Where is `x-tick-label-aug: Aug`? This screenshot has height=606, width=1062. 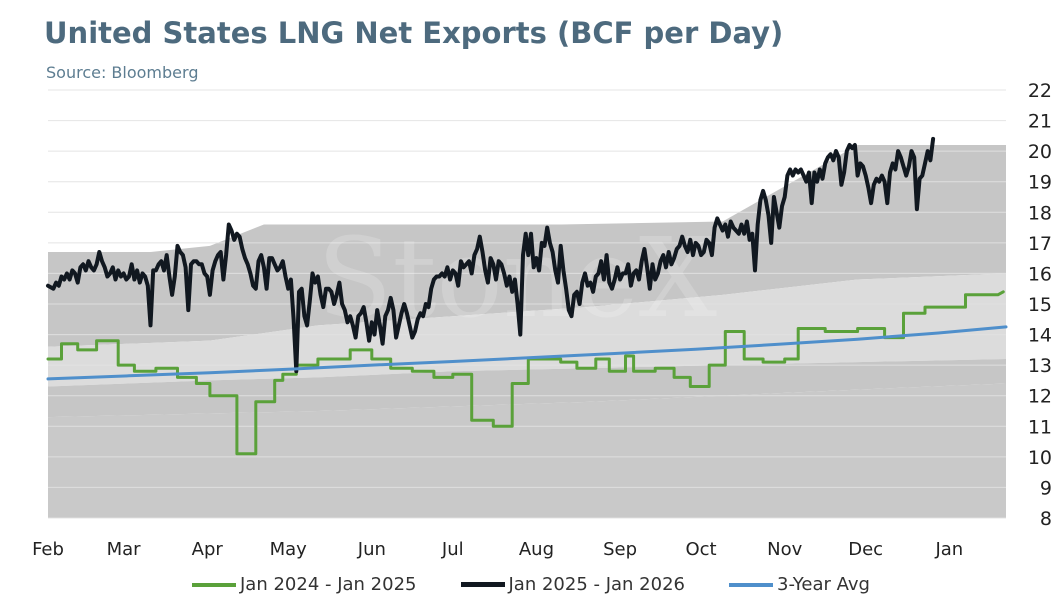 x-tick-label-aug: Aug is located at coordinates (536, 549).